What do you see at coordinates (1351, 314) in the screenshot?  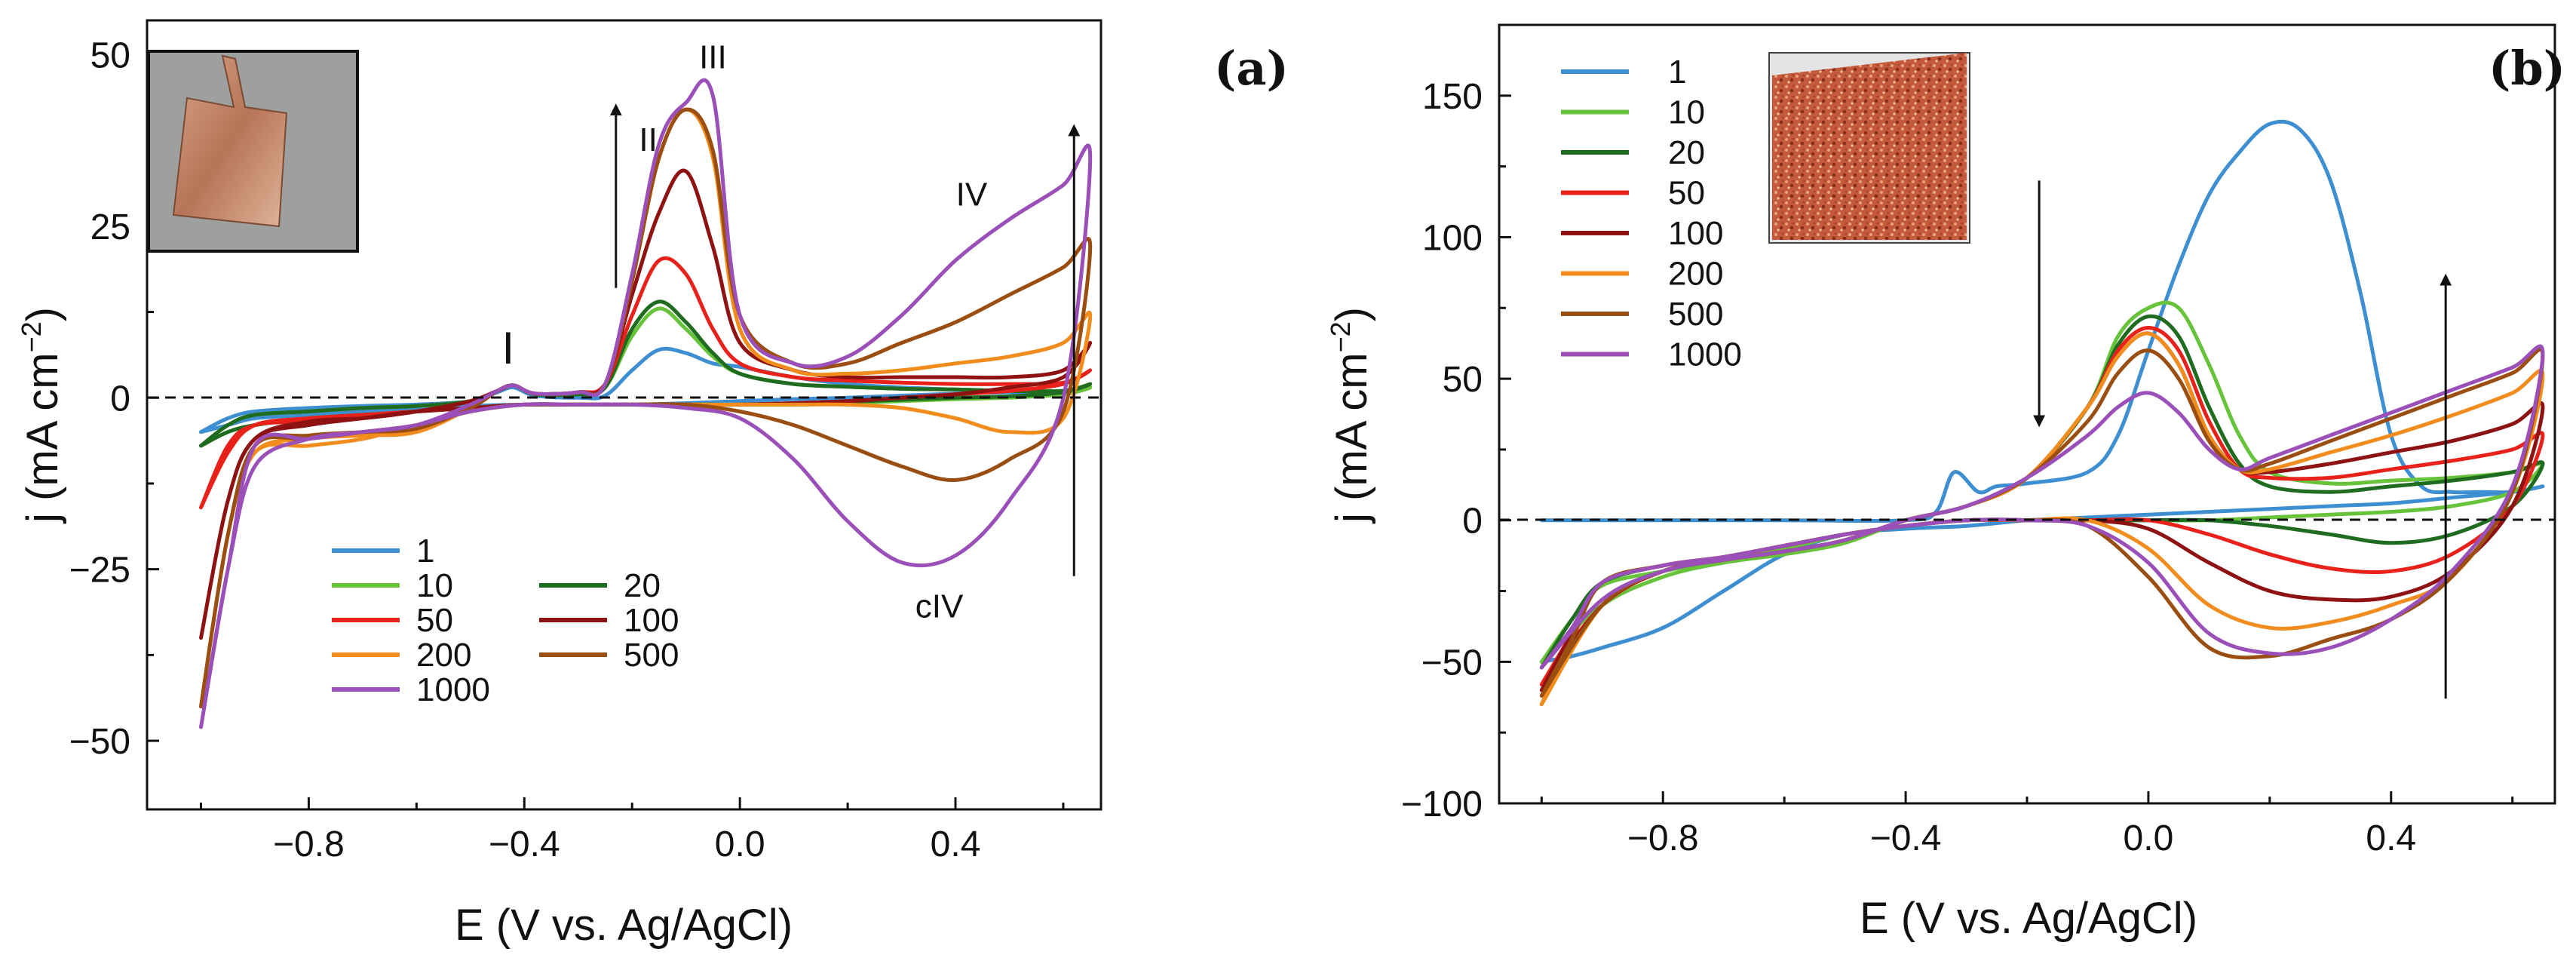 I see `panel-b-ylabel-end: )` at bounding box center [1351, 314].